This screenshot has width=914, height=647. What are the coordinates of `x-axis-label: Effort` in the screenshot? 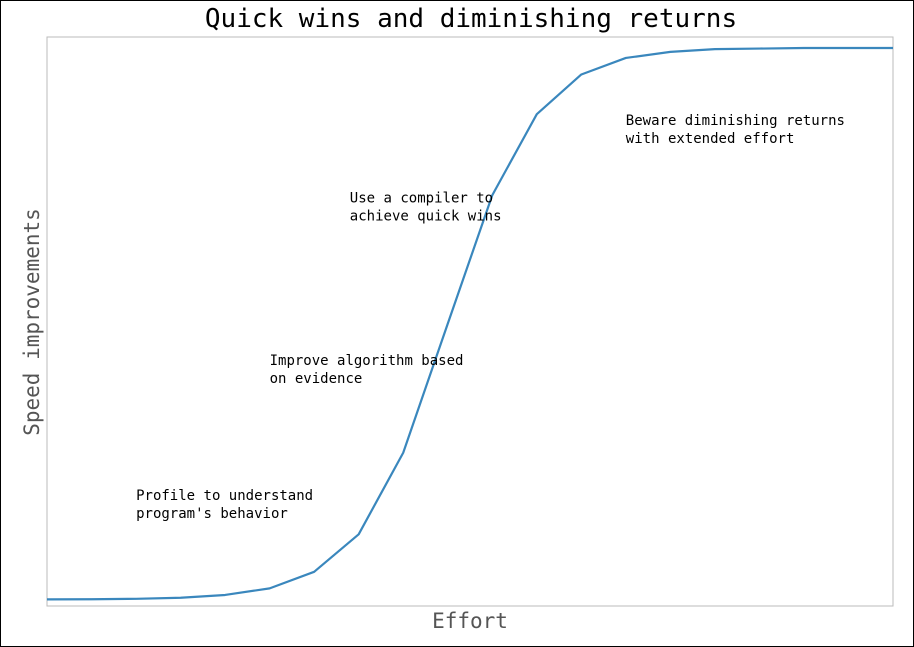 It's located at (470, 621).